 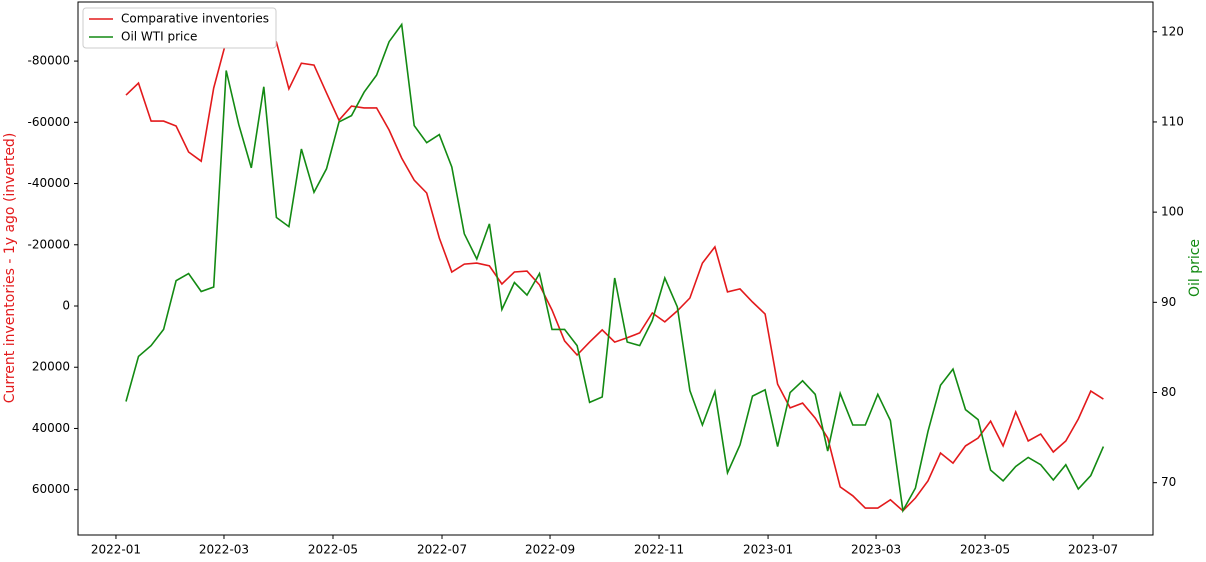 What do you see at coordinates (333, 550) in the screenshot?
I see `x-tick-label: 2022-05` at bounding box center [333, 550].